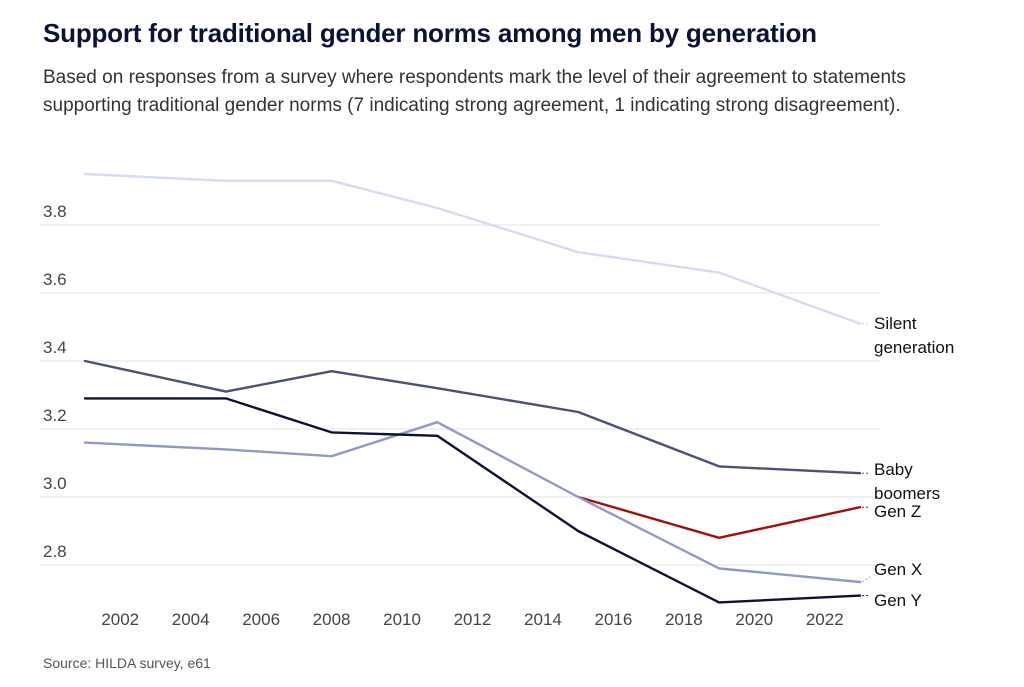 Image resolution: width=1024 pixels, height=687 pixels. Describe the element at coordinates (613, 619) in the screenshot. I see `x-tick-label: 2016` at that location.